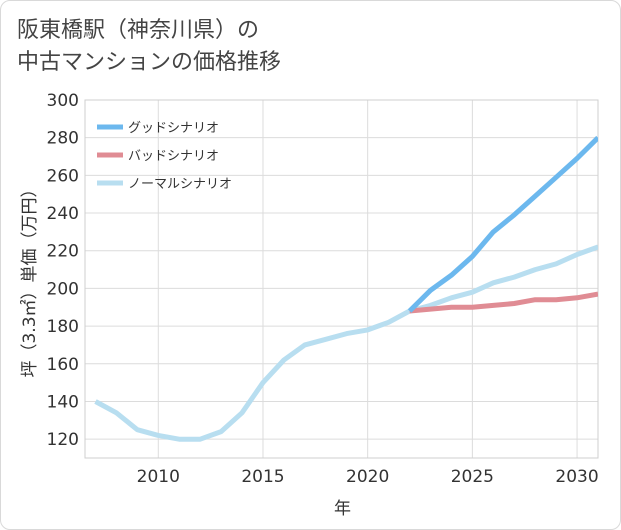  I want to click on legend-label: ノーマルシナリオ, so click(180, 184).